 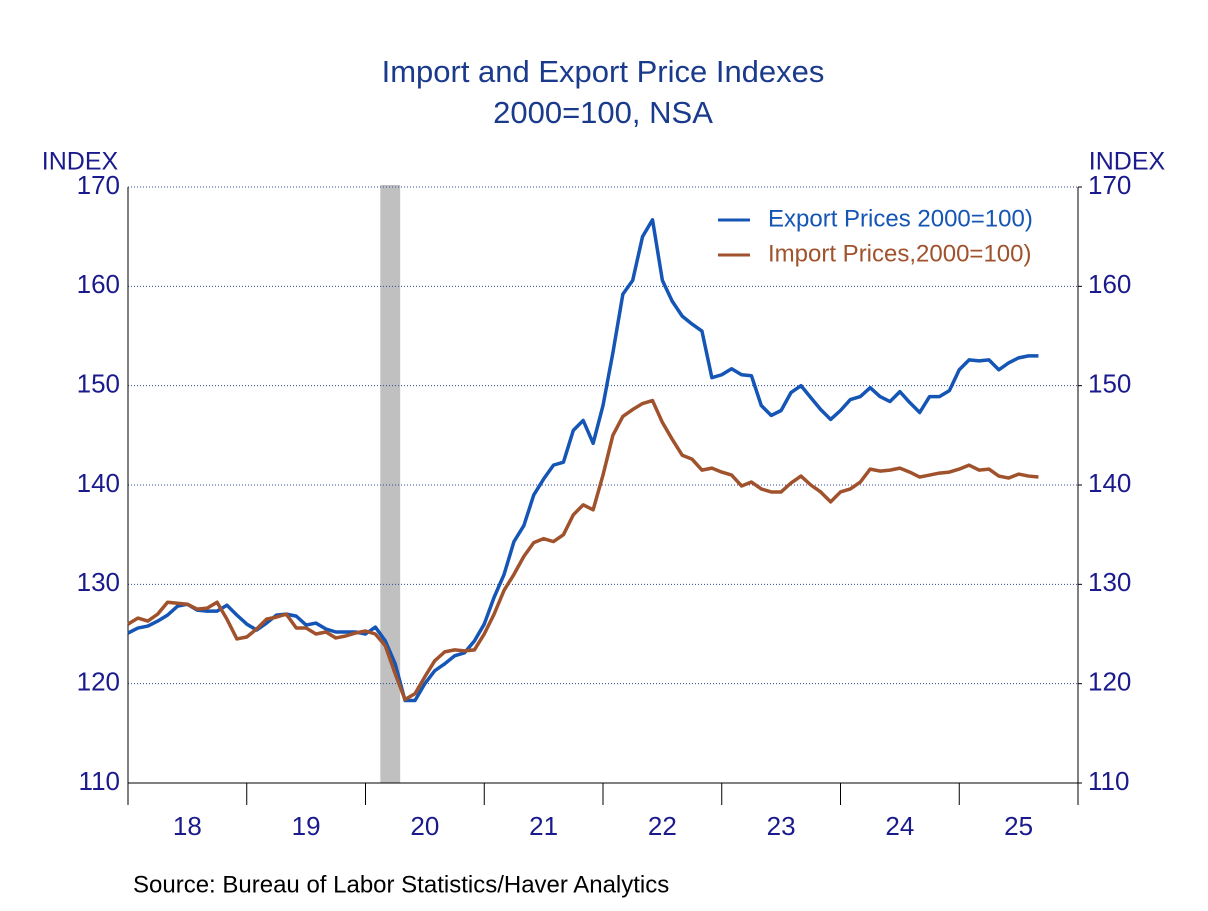 I want to click on y-tick-label: 140, so click(x=98, y=483).